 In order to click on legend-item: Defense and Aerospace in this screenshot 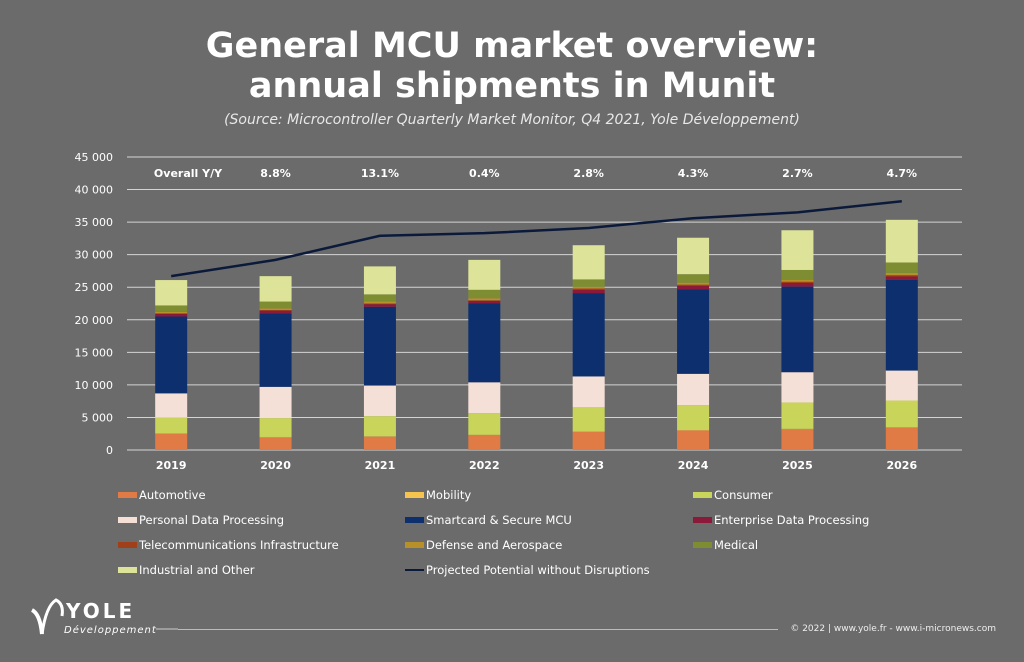, I will do `click(549, 545)`.